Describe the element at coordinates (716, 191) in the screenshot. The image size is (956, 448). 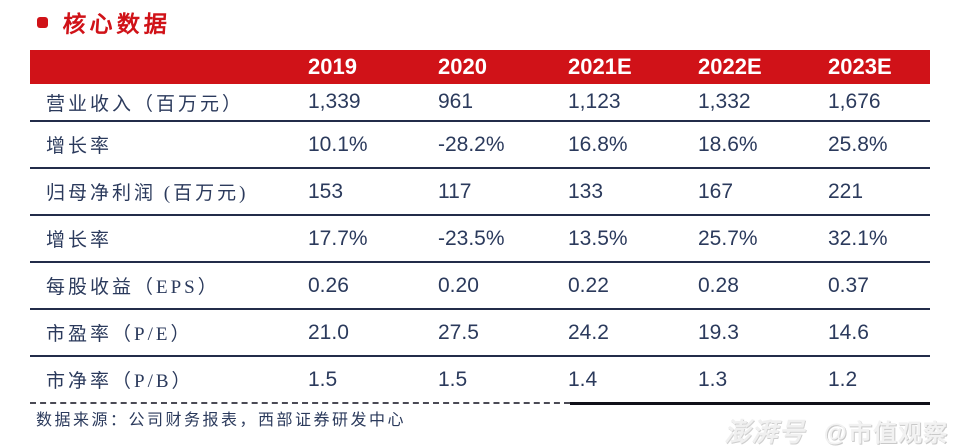
I see `cell-value: 167` at that location.